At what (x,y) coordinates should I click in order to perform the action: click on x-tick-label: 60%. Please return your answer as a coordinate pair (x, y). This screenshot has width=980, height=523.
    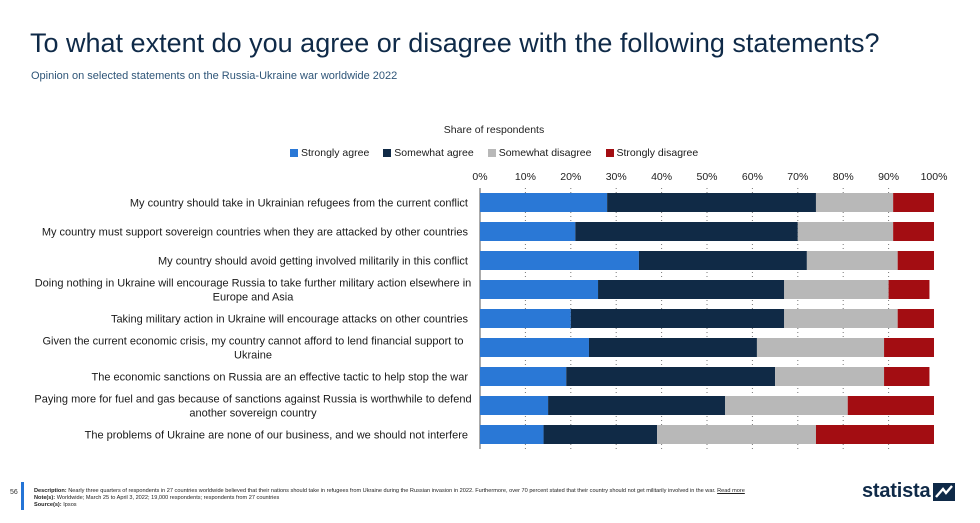
    Looking at the image, I should click on (752, 177).